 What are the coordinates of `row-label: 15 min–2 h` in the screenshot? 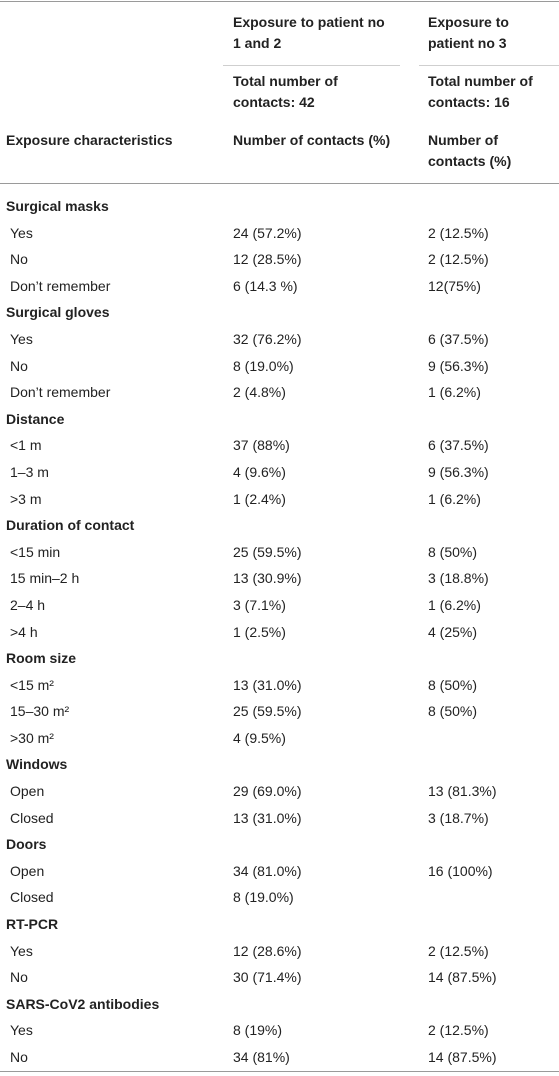 It's located at (45, 578).